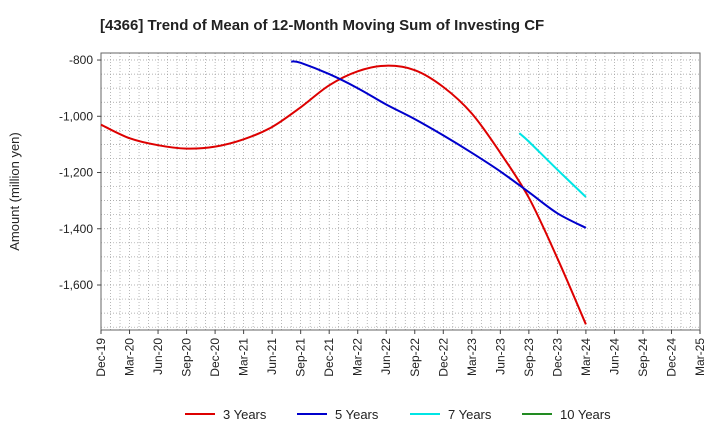 This screenshot has height=440, width=720. I want to click on x-tick-label: Dec-24, so click(671, 357).